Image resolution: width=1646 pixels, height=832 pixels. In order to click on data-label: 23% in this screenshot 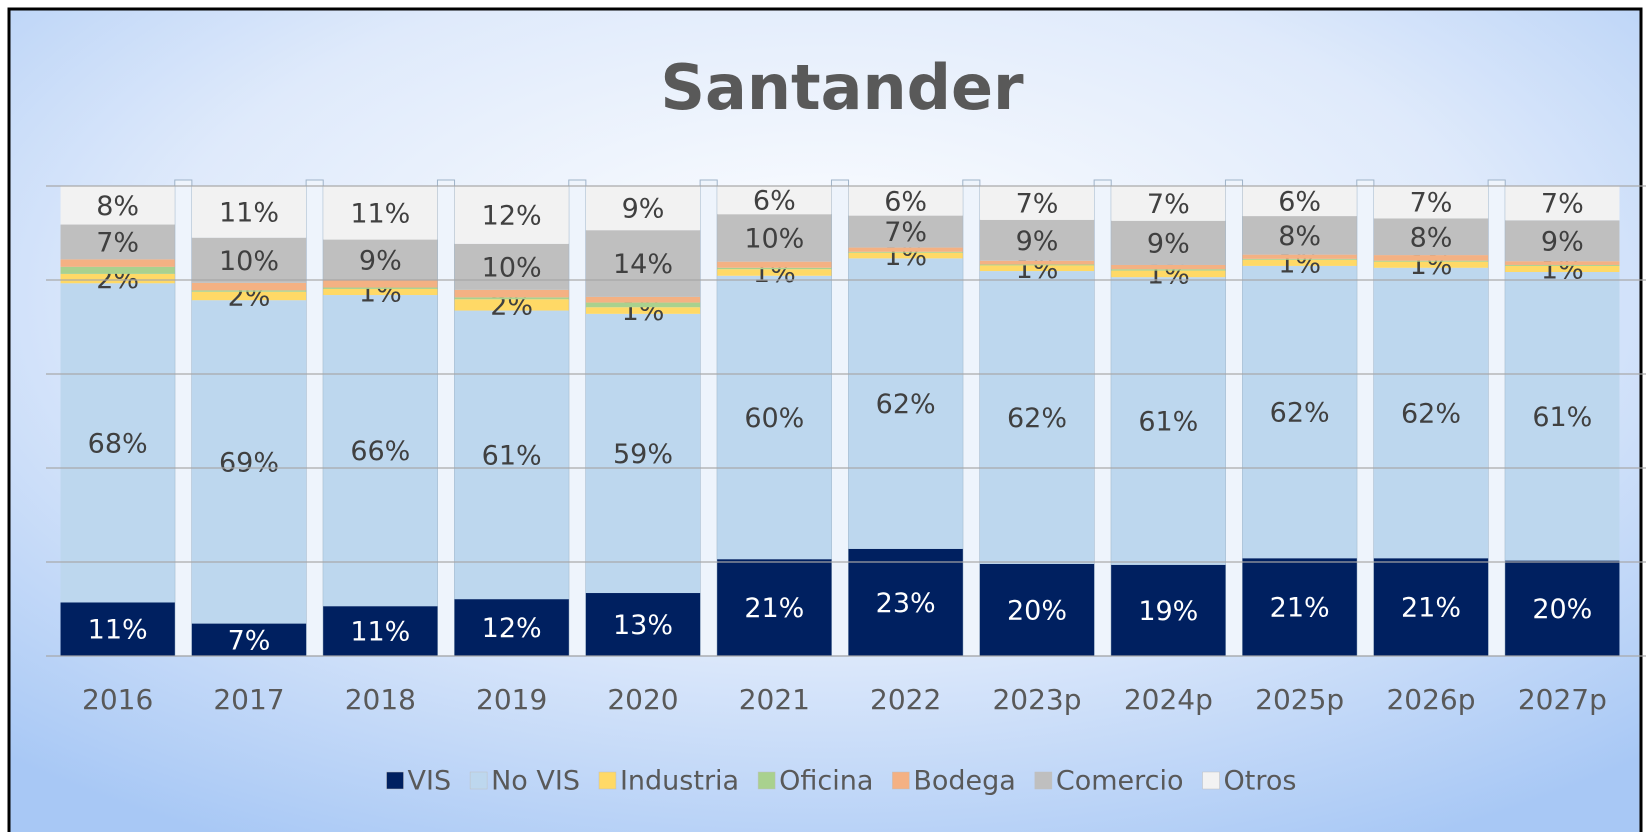, I will do `click(906, 603)`.